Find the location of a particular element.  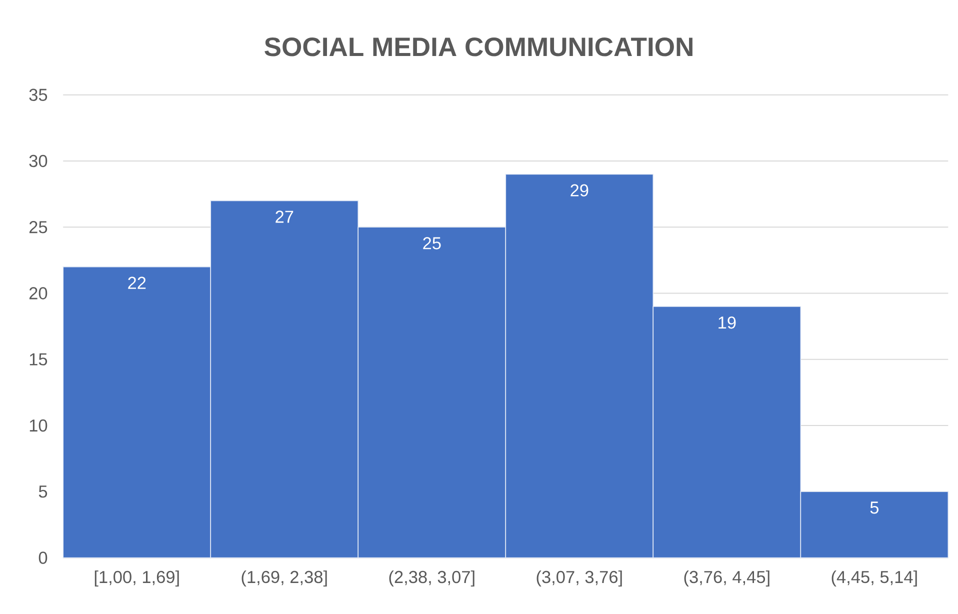

x-tick-label: (3,76, 4,45] is located at coordinates (727, 578).